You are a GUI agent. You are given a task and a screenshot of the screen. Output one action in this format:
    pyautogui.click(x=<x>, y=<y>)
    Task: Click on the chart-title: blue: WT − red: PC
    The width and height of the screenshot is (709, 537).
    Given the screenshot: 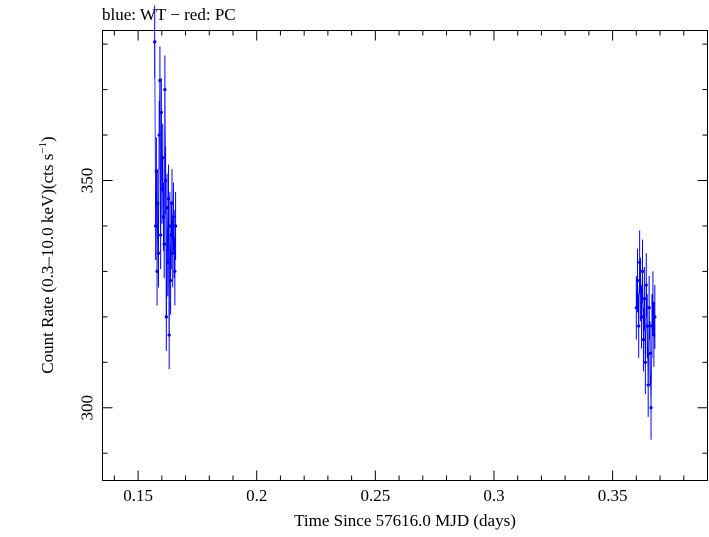 What is the action you would take?
    pyautogui.click(x=169, y=14)
    